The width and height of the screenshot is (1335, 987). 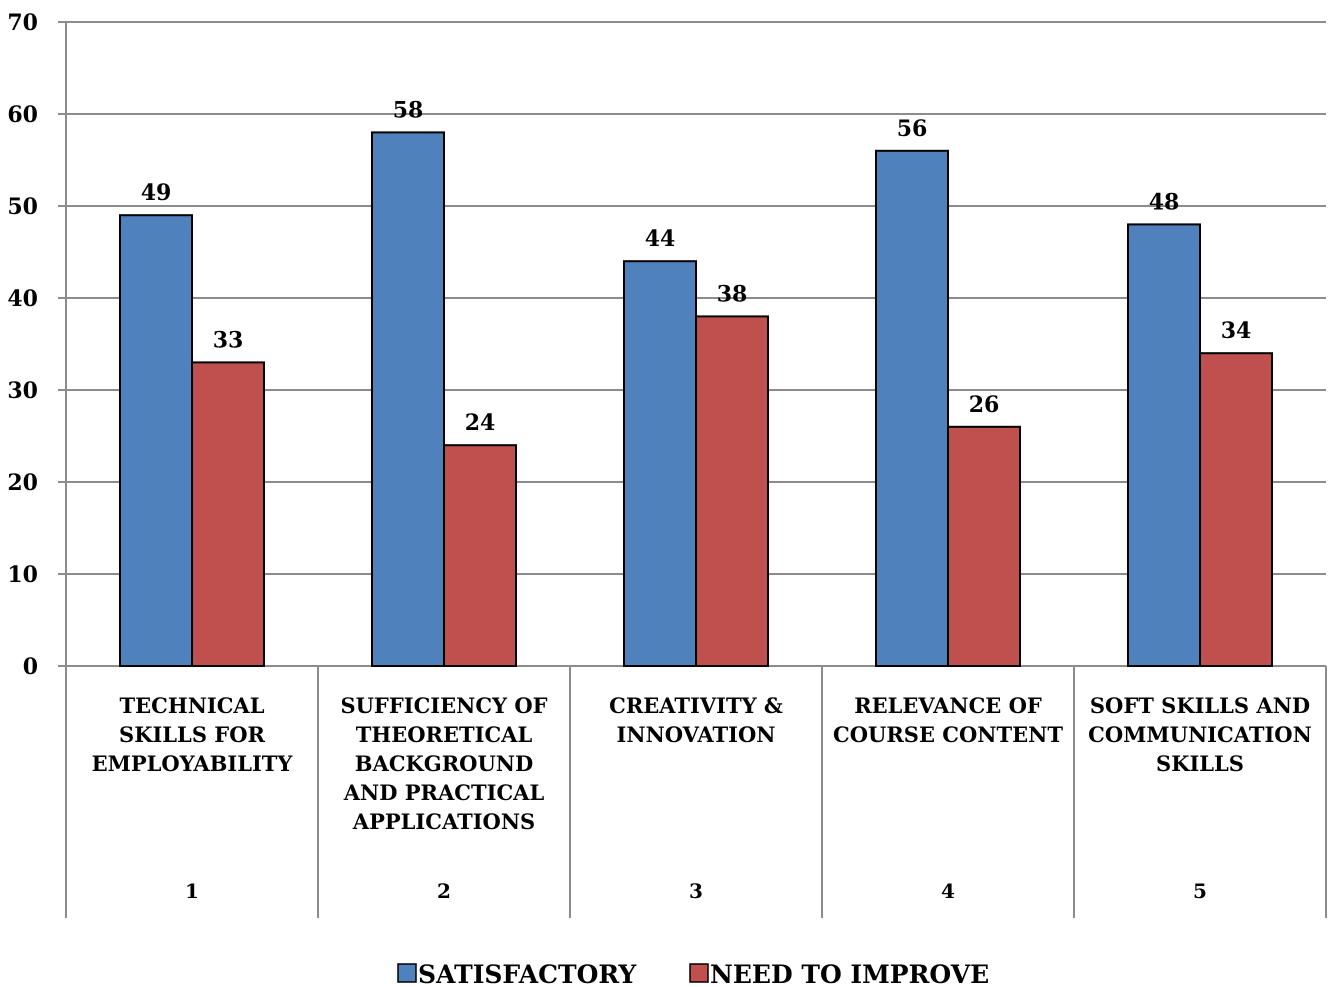 I want to click on data-label: 56, so click(x=912, y=129).